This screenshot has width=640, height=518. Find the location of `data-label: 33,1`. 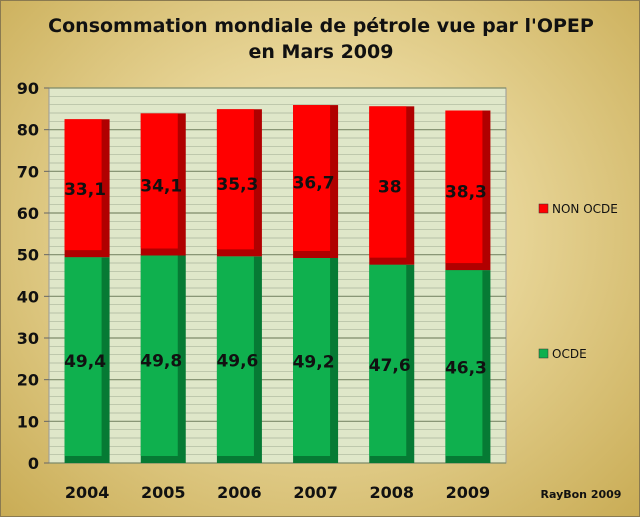

data-label: 33,1 is located at coordinates (85, 190).